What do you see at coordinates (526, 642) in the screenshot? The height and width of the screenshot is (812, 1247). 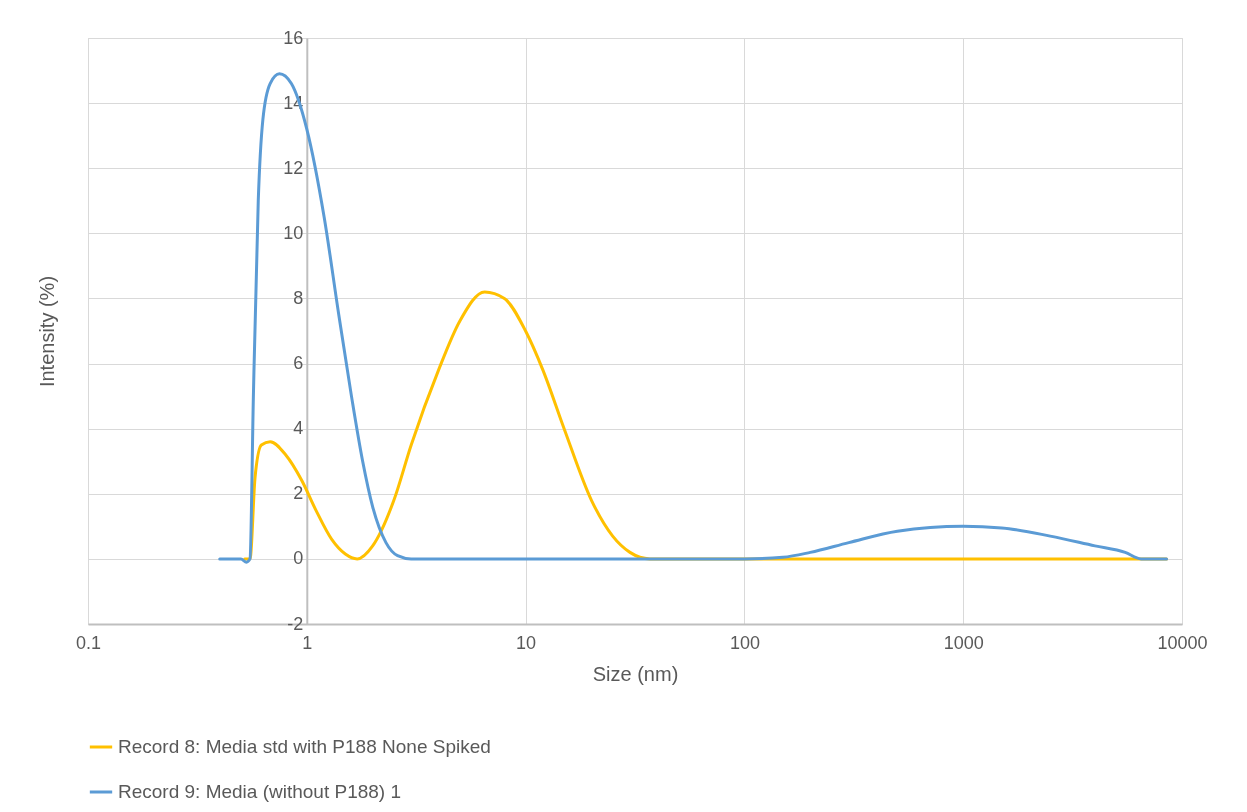 I see `x-tick-label: 10` at bounding box center [526, 642].